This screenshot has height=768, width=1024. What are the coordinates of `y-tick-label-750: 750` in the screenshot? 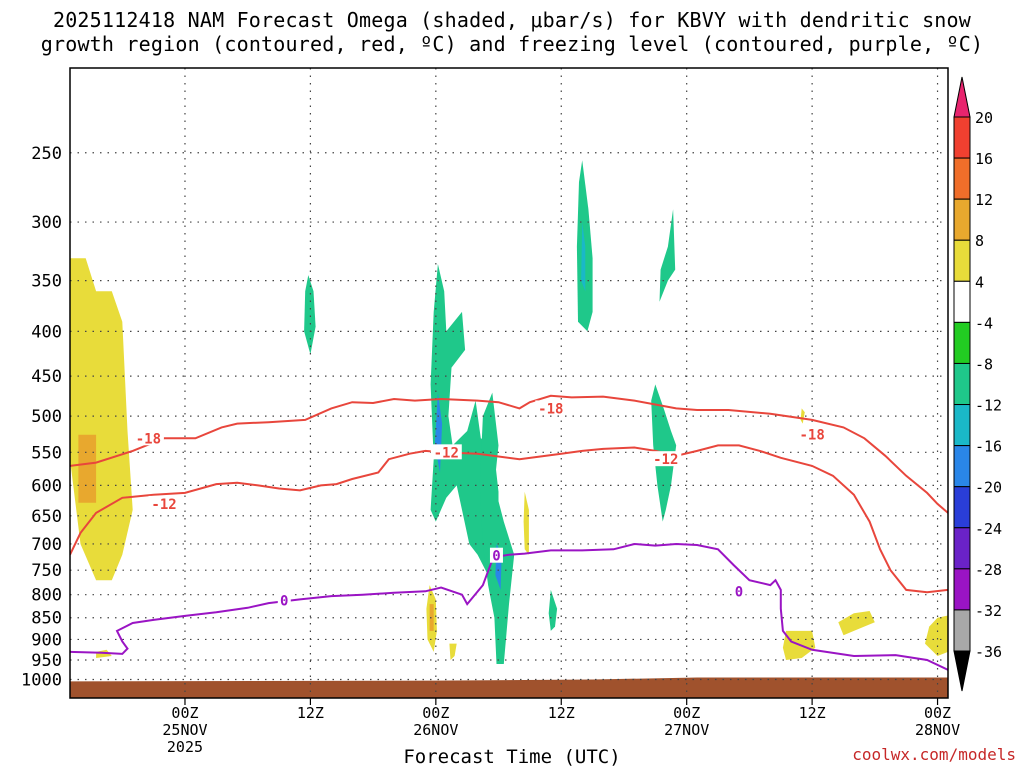 It's located at (46, 571).